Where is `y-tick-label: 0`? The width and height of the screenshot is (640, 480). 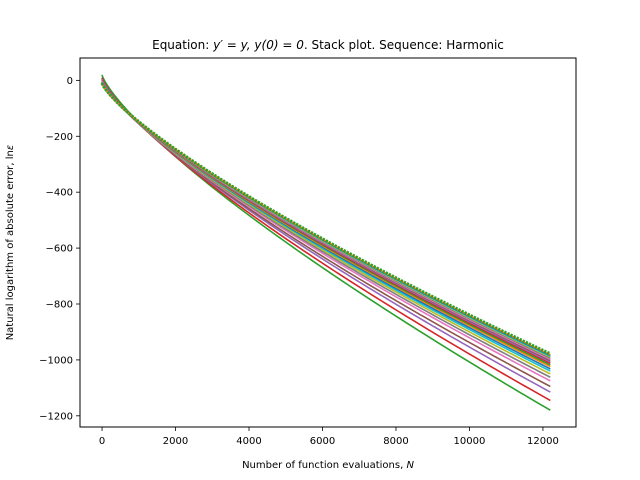 y-tick-label: 0 is located at coordinates (70, 81).